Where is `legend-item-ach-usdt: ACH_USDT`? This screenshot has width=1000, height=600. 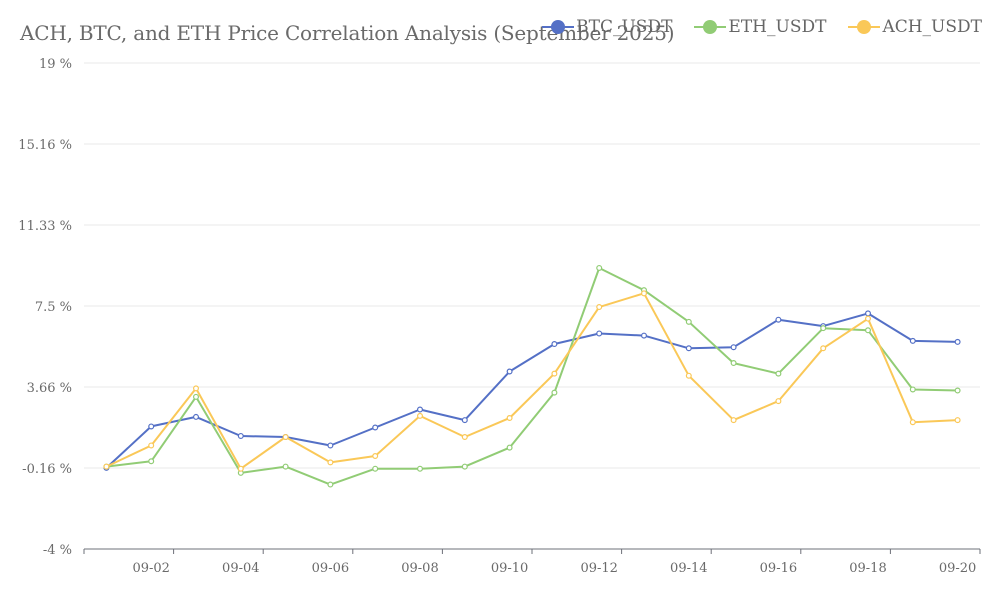
legend-item-ach-usdt: ACH_USDT is located at coordinates (915, 27).